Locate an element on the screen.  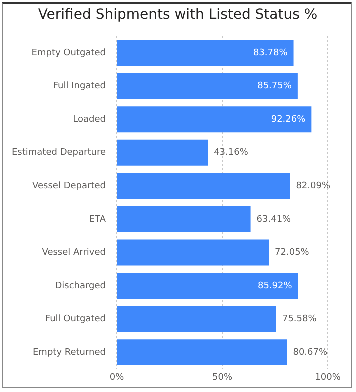
y-tick-label: Empty Returned is located at coordinates (69, 353).